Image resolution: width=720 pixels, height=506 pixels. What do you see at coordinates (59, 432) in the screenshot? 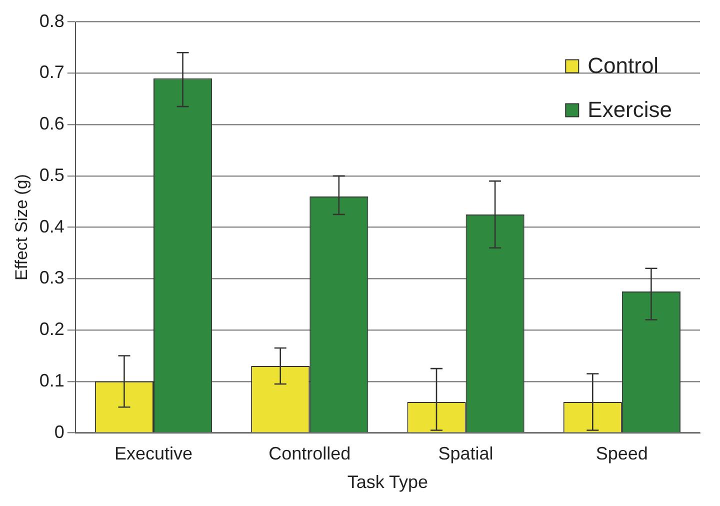
I see `y-tick-label: 0` at bounding box center [59, 432].